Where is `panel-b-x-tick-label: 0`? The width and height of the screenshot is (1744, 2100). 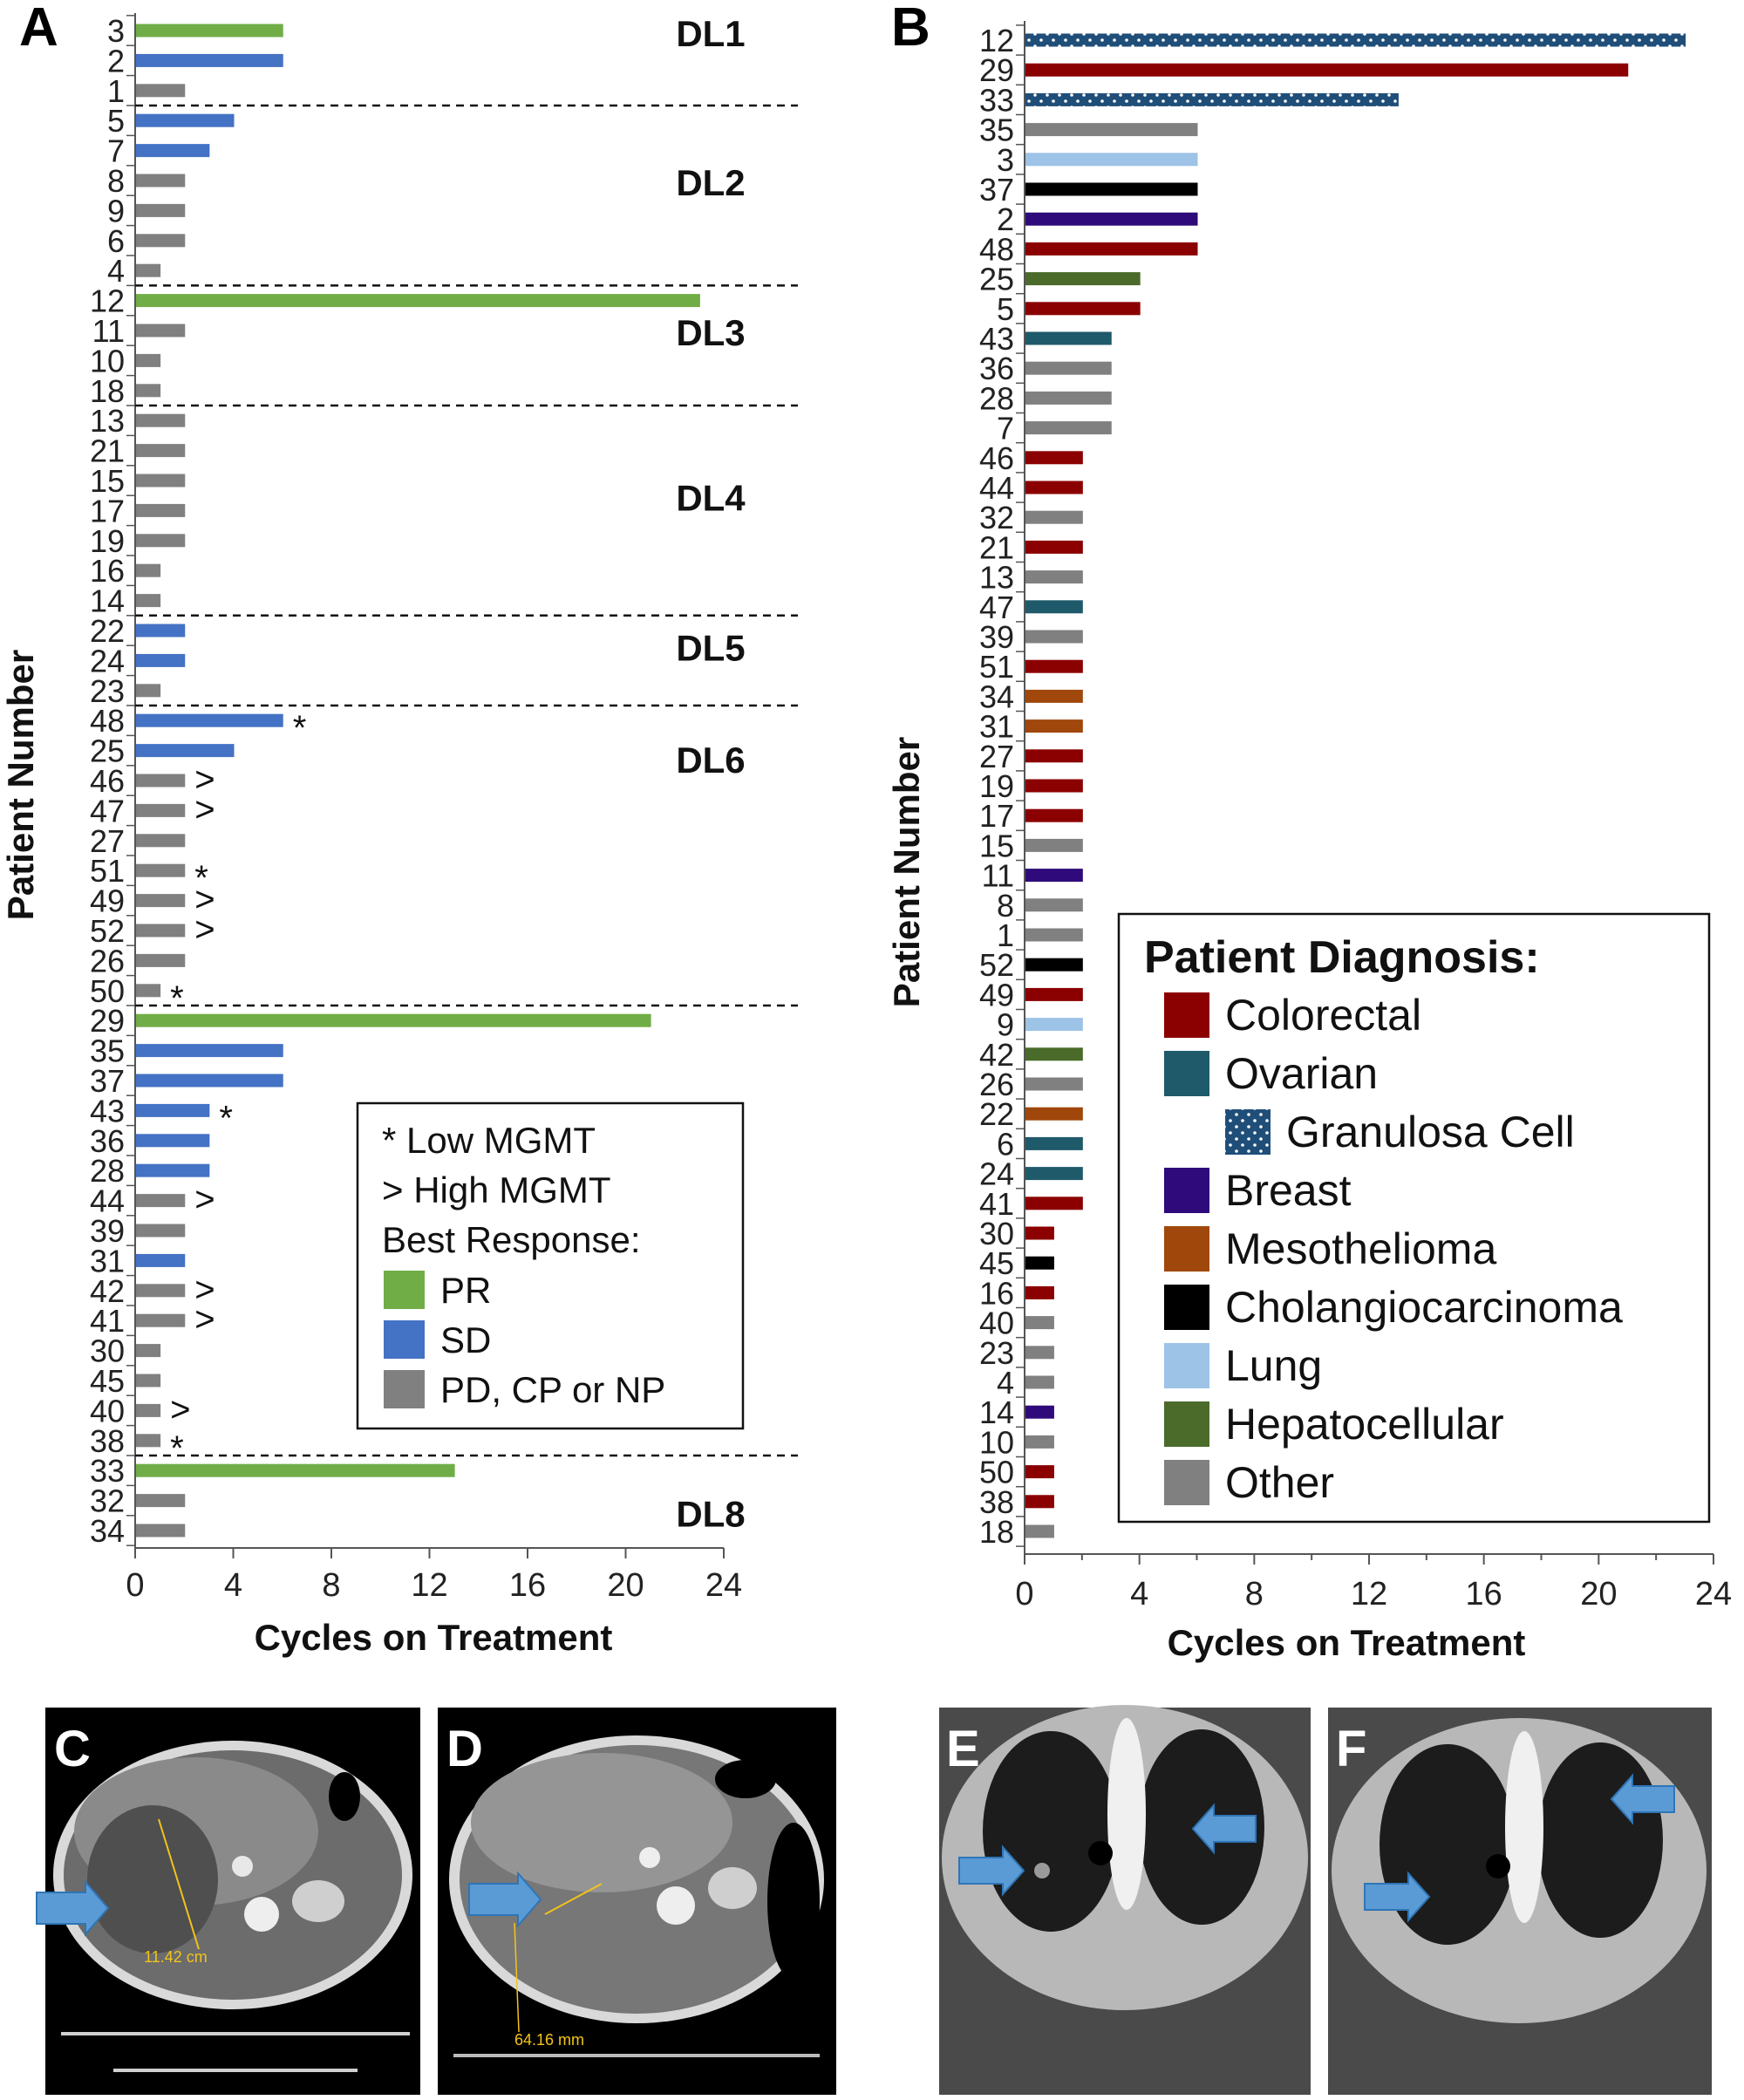 panel-b-x-tick-label: 0 is located at coordinates (1024, 1594).